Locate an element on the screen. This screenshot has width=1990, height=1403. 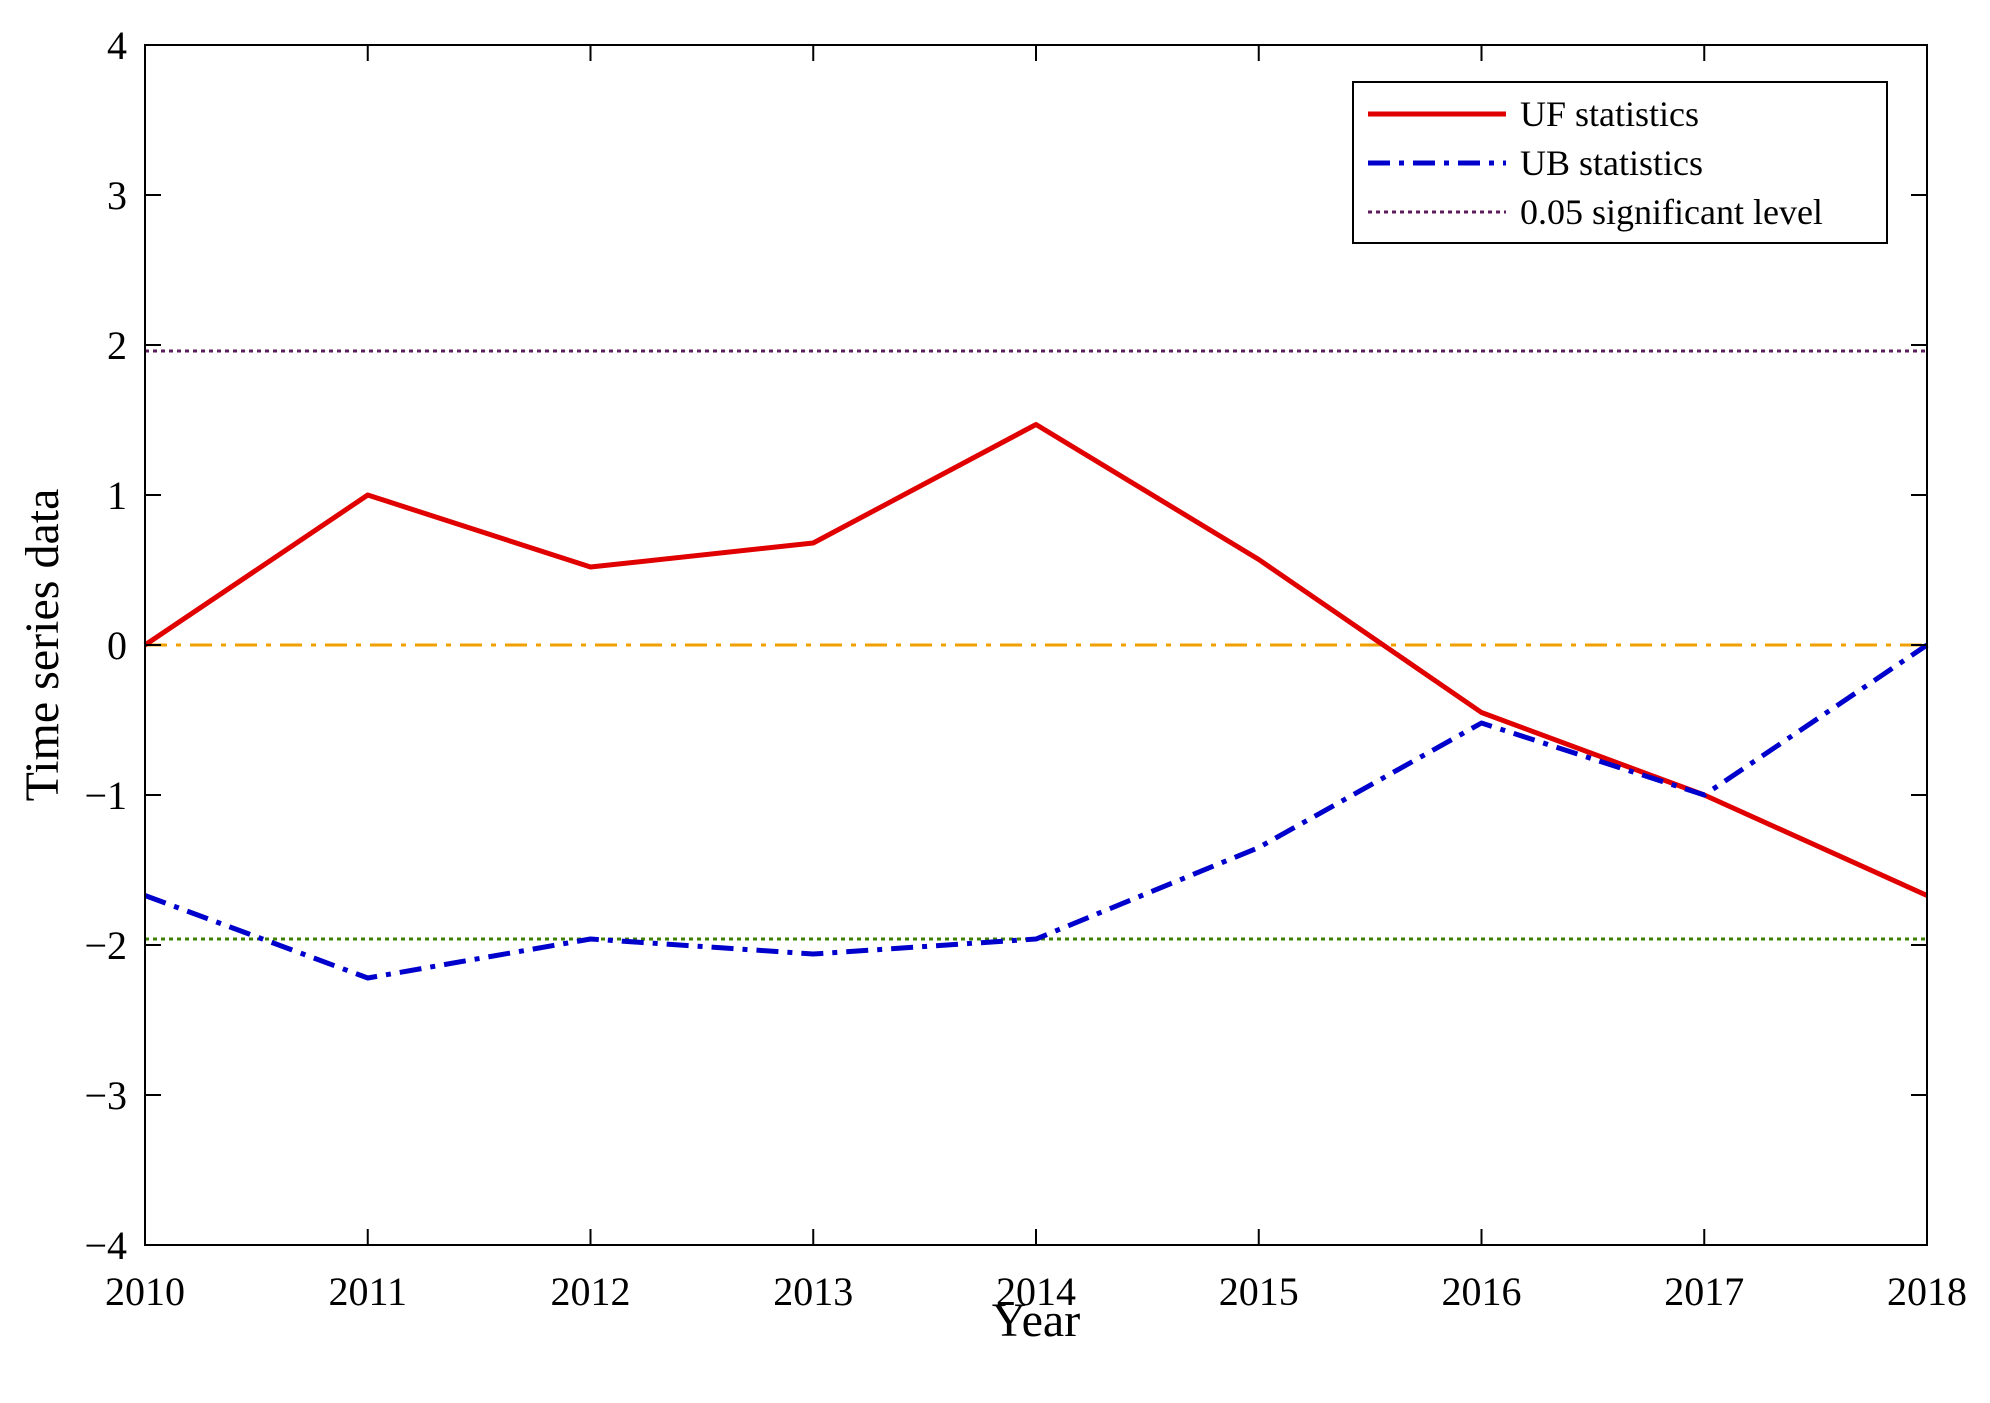
y-tick-label: −2 is located at coordinates (105, 945).